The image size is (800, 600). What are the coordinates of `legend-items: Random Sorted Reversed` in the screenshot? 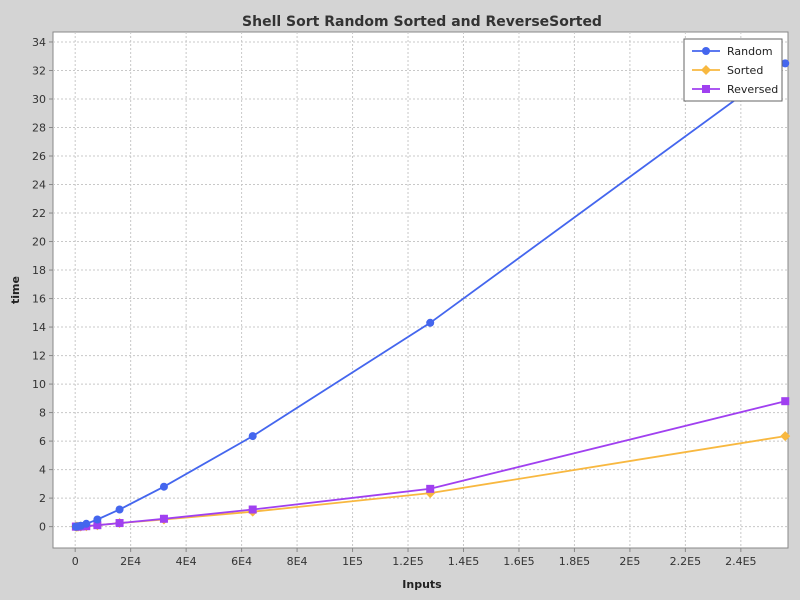 It's located at (735, 70).